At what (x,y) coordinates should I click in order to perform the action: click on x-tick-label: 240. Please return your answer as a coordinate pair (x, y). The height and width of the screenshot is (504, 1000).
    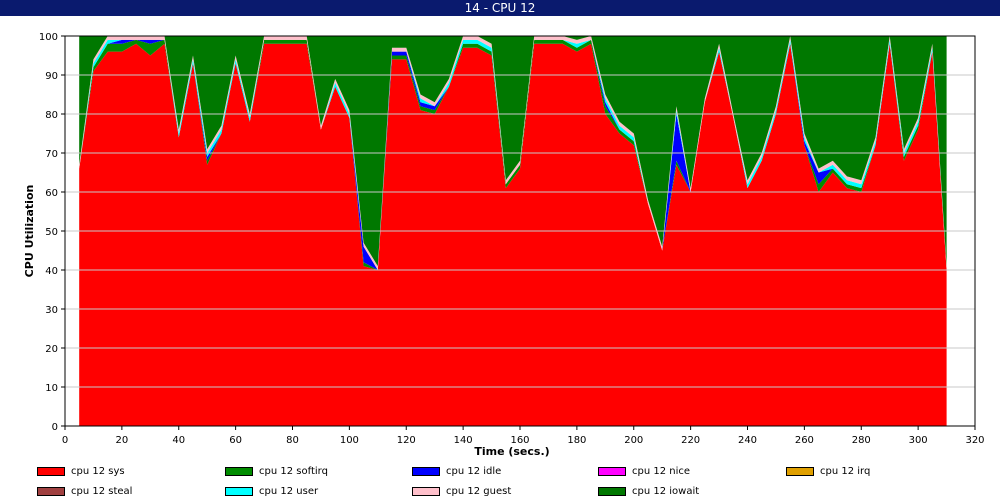
    Looking at the image, I should click on (747, 440).